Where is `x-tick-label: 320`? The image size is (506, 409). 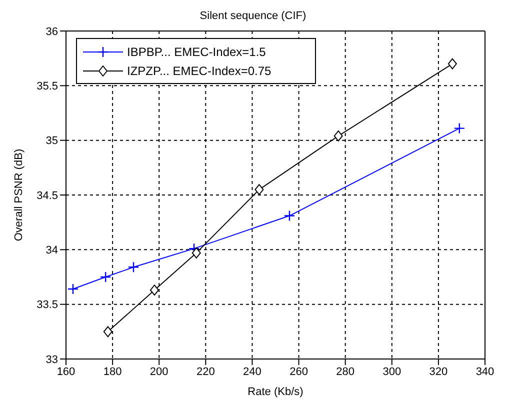
x-tick-label: 320 is located at coordinates (438, 372).